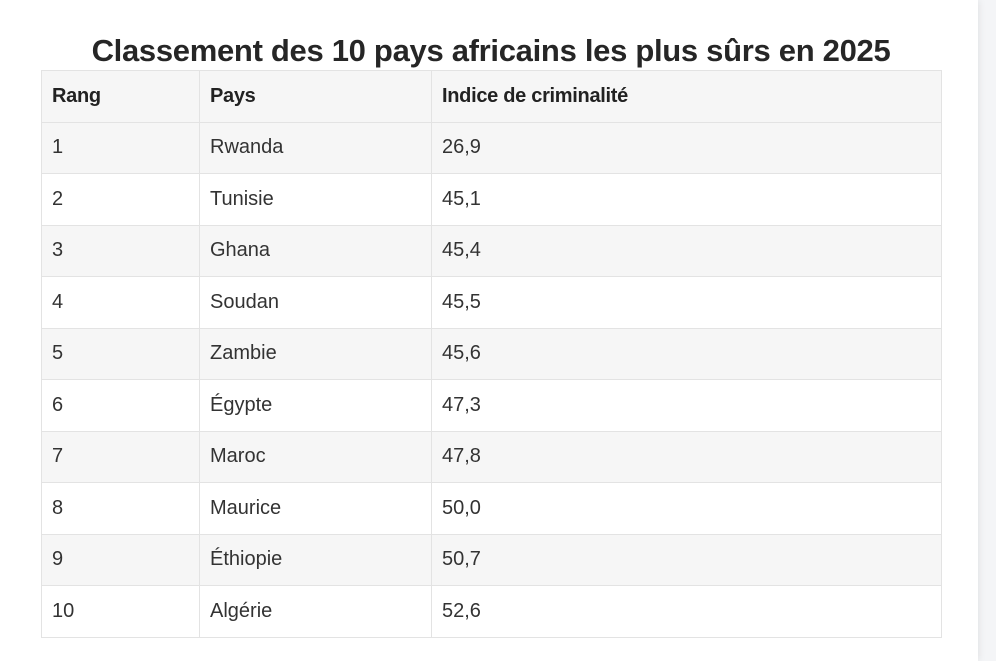  What do you see at coordinates (315, 611) in the screenshot?
I see `cell-country: Algérie` at bounding box center [315, 611].